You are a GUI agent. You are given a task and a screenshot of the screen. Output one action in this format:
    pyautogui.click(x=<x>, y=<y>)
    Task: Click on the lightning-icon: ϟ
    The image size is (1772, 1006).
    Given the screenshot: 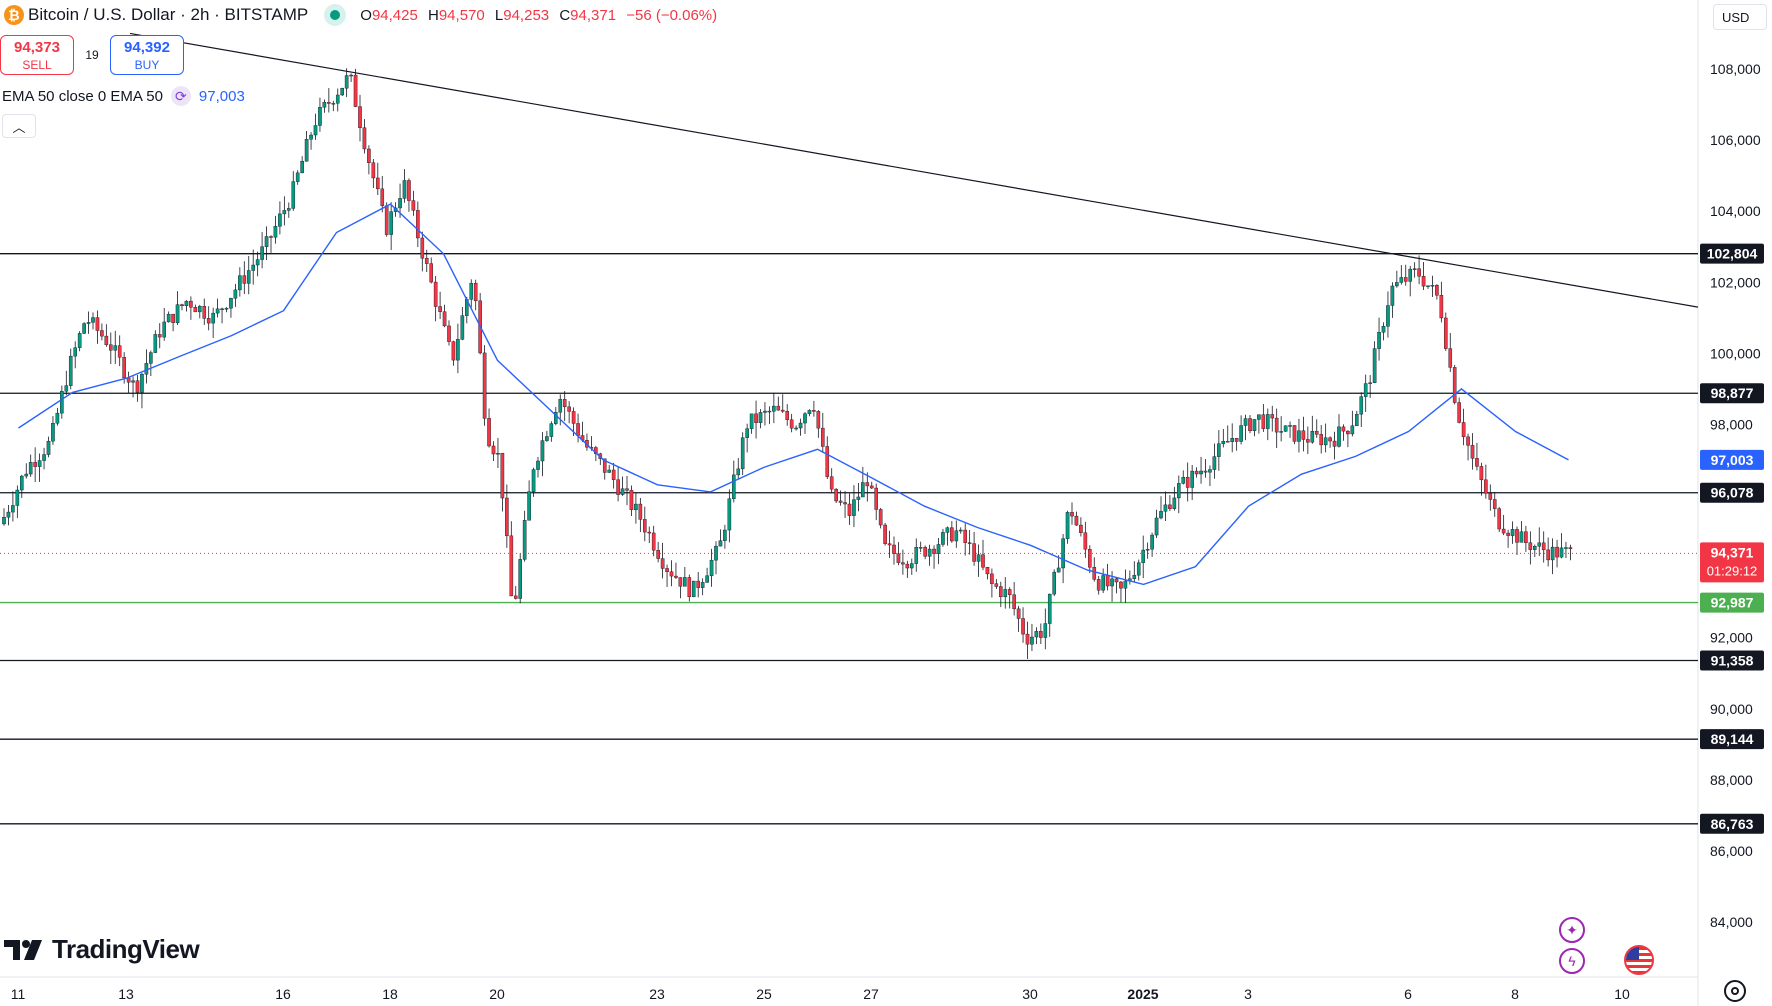 What is the action you would take?
    pyautogui.click(x=1572, y=961)
    